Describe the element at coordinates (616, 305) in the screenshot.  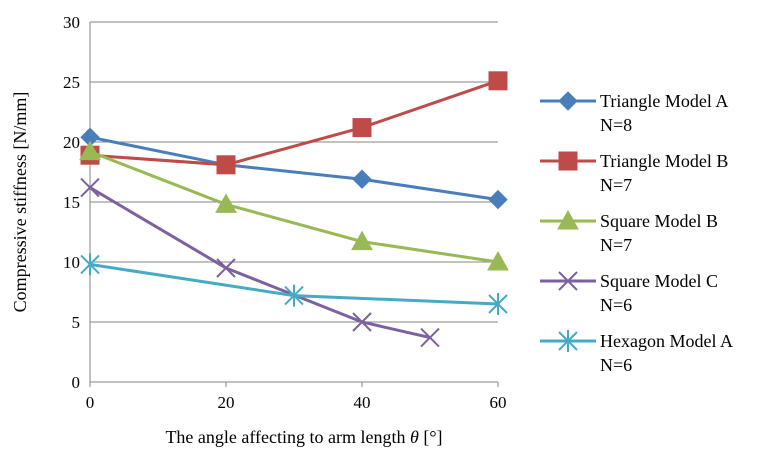
I see `legend-sublabel-4: N=6` at that location.